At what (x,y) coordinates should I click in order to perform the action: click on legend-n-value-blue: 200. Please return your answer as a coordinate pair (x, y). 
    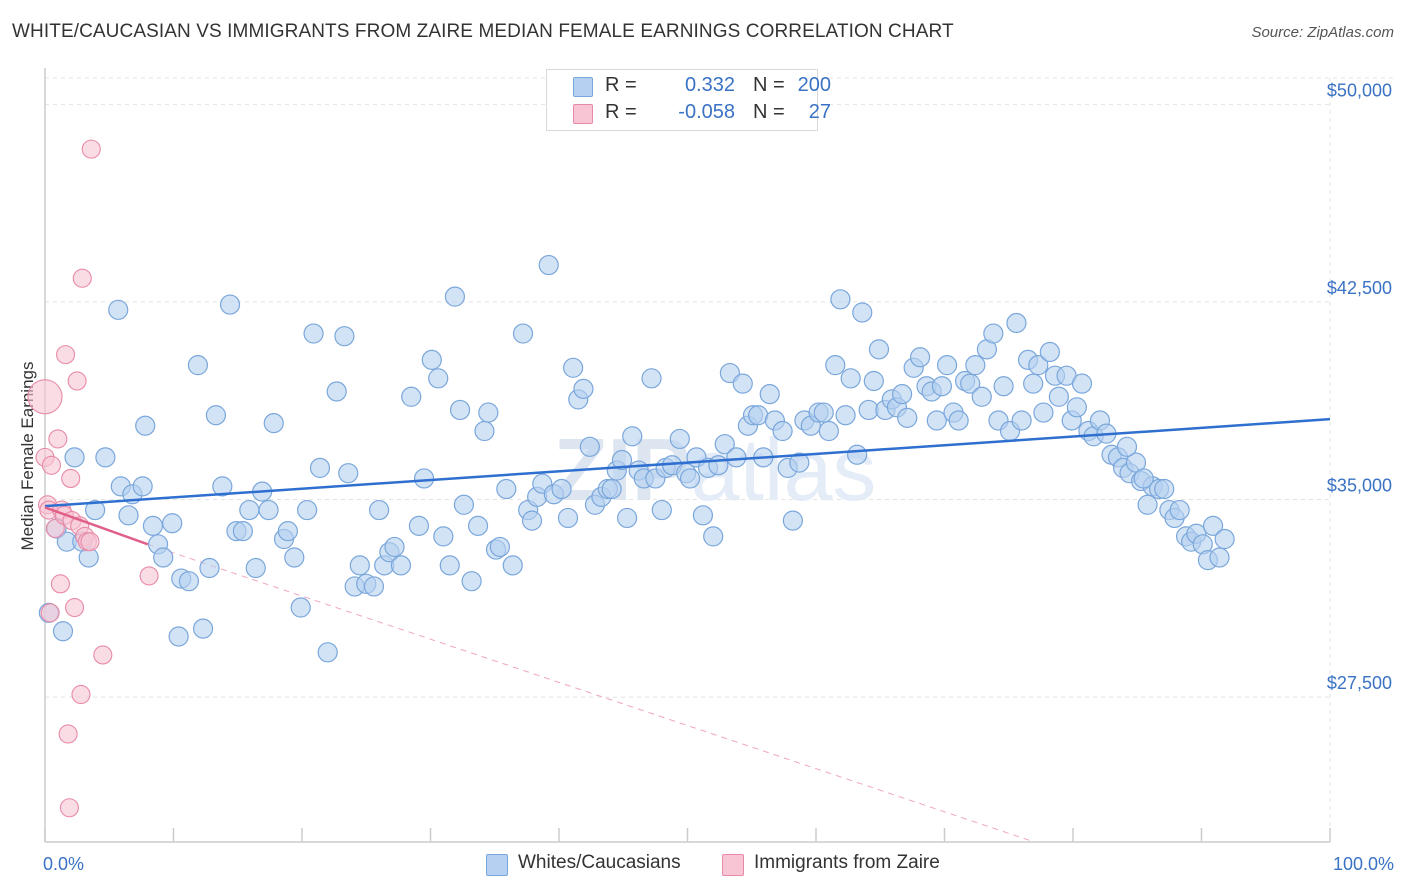
    Looking at the image, I should click on (814, 85).